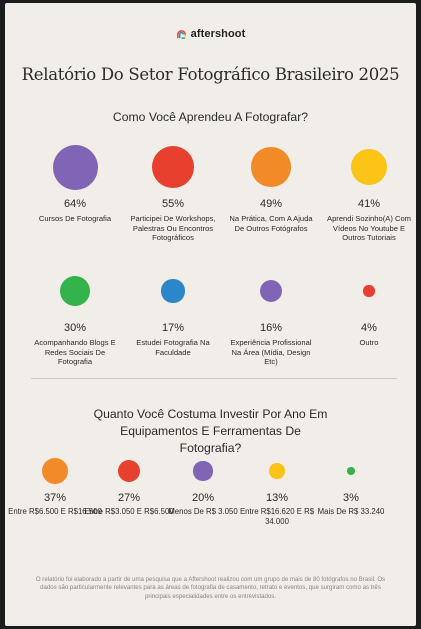 This screenshot has height=629, width=421. Describe the element at coordinates (351, 498) in the screenshot. I see `bubble-value-label: 3%` at that location.